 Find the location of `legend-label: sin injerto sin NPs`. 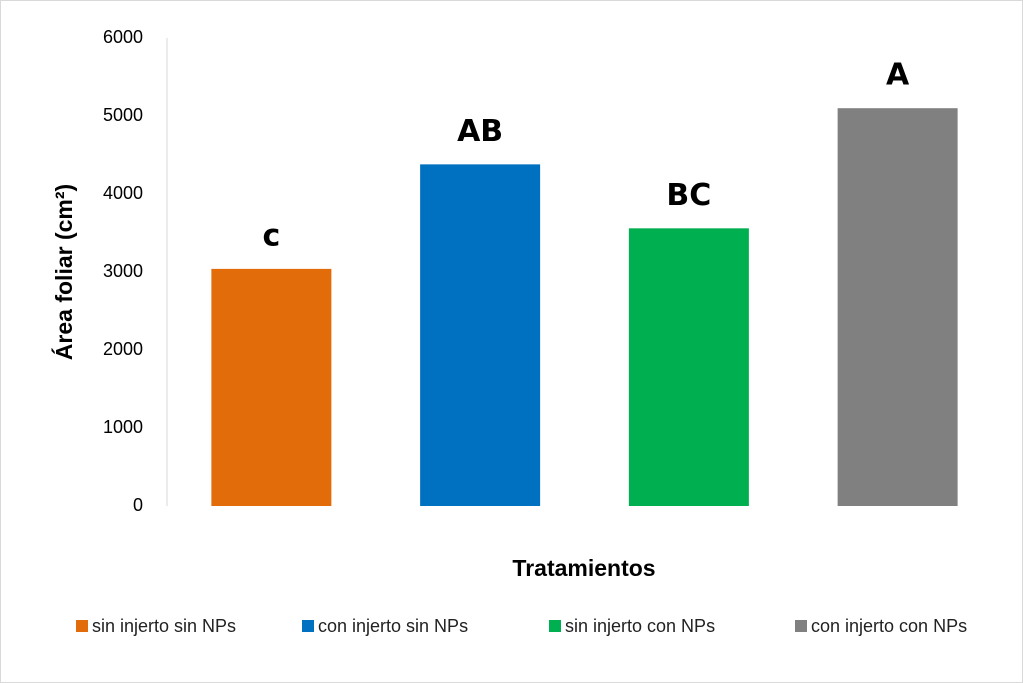

legend-label: sin injerto sin NPs is located at coordinates (164, 626).